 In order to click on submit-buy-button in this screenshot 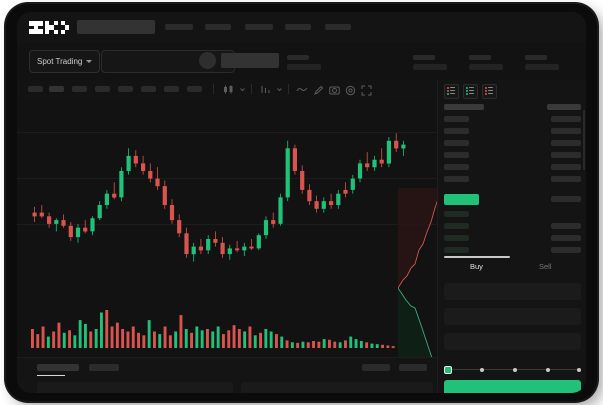, I will do `click(512, 386)`.